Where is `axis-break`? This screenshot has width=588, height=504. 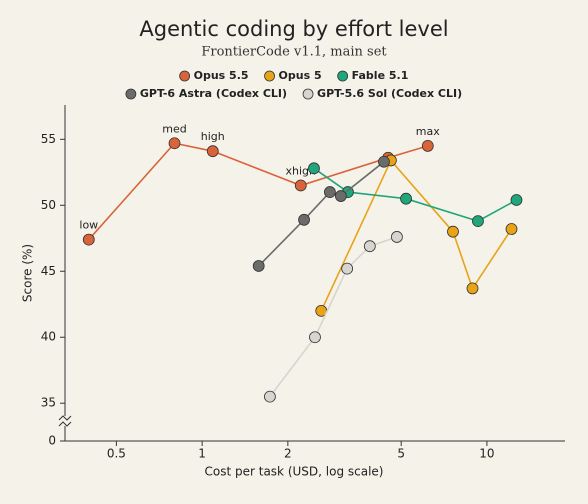
axis-break is located at coordinates (65, 421).